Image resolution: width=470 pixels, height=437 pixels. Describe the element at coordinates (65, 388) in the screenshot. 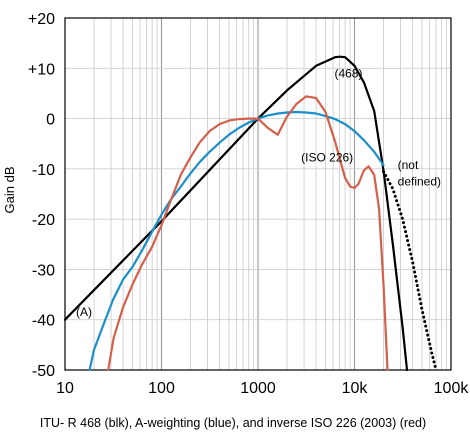

I see `x-tick-label: 10` at that location.